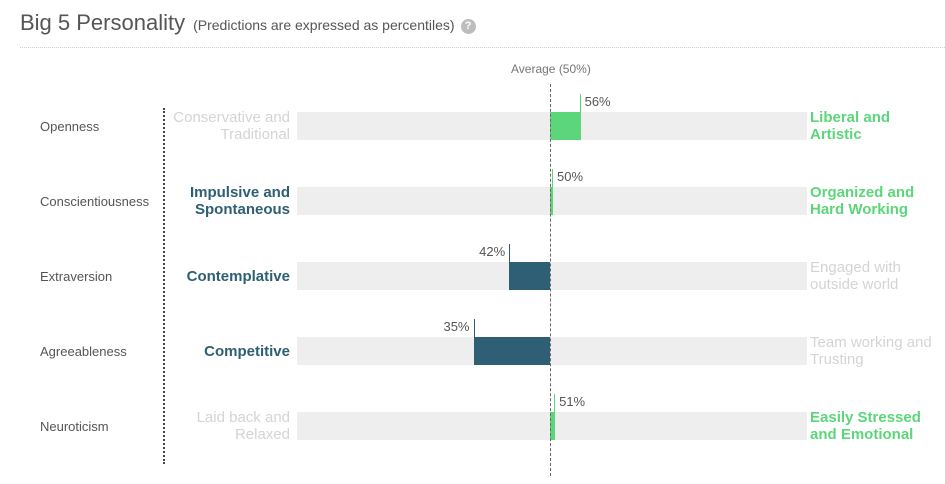 The height and width of the screenshot is (484, 945). Describe the element at coordinates (239, 192) in the screenshot. I see `left-pole-line1: Impulsive and` at that location.